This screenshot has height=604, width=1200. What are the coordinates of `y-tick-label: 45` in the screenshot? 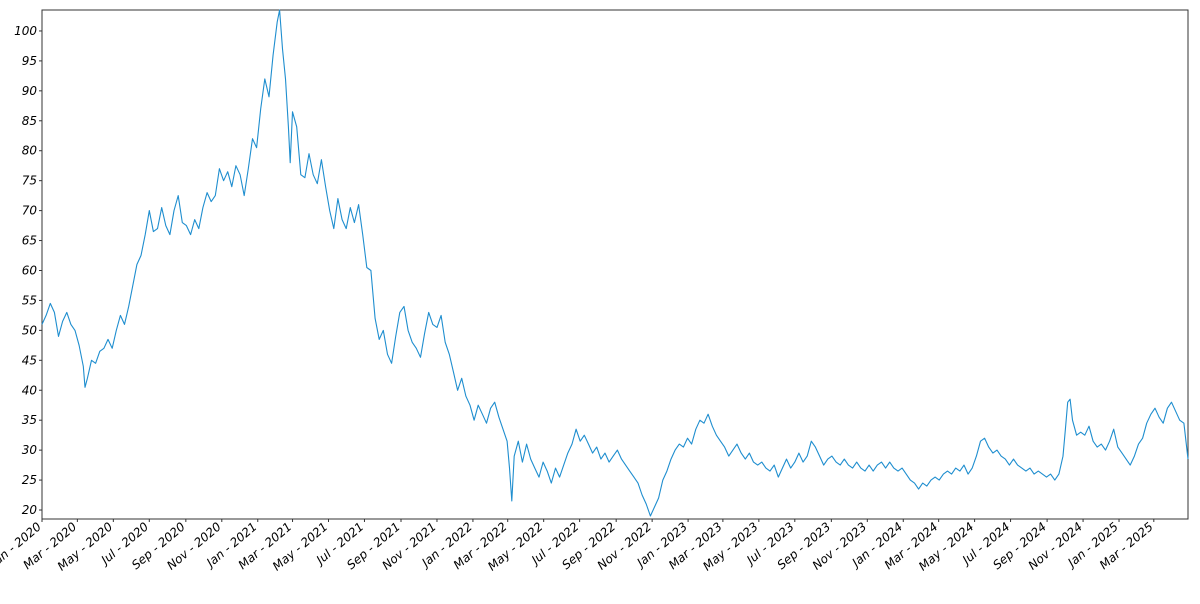 It's located at (29, 360).